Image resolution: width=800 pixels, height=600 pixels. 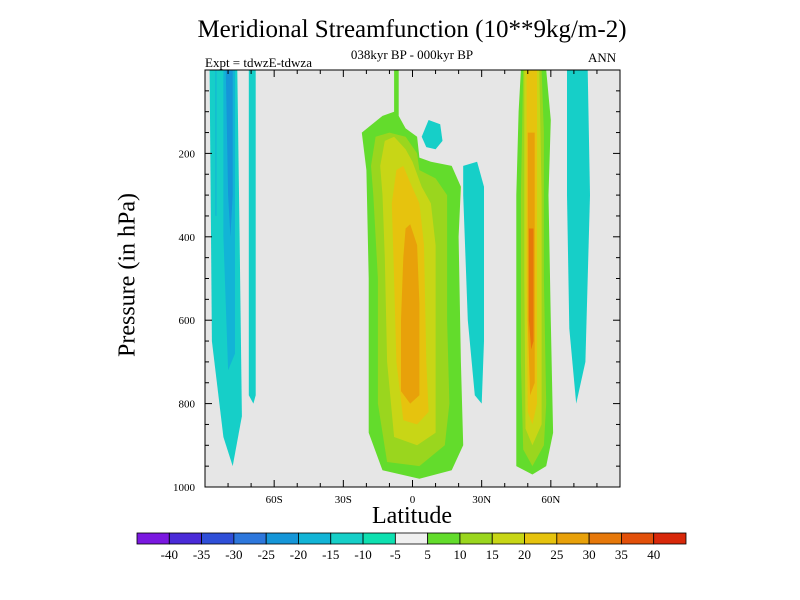 What do you see at coordinates (412, 516) in the screenshot?
I see `x-axis-label: Latitude` at bounding box center [412, 516].